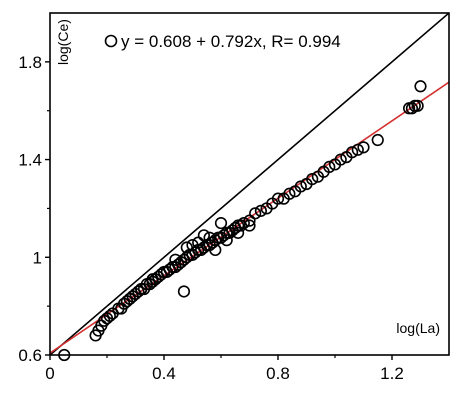 This screenshot has height=402, width=474. What do you see at coordinates (278, 373) in the screenshot?
I see `x-tick-label: 0.8` at bounding box center [278, 373].